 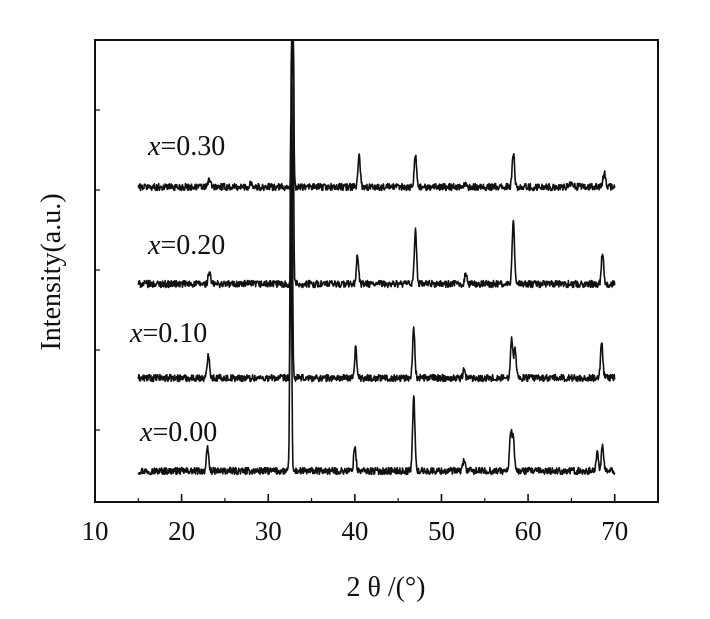 I want to click on x-tick-label: 20, so click(x=181, y=531).